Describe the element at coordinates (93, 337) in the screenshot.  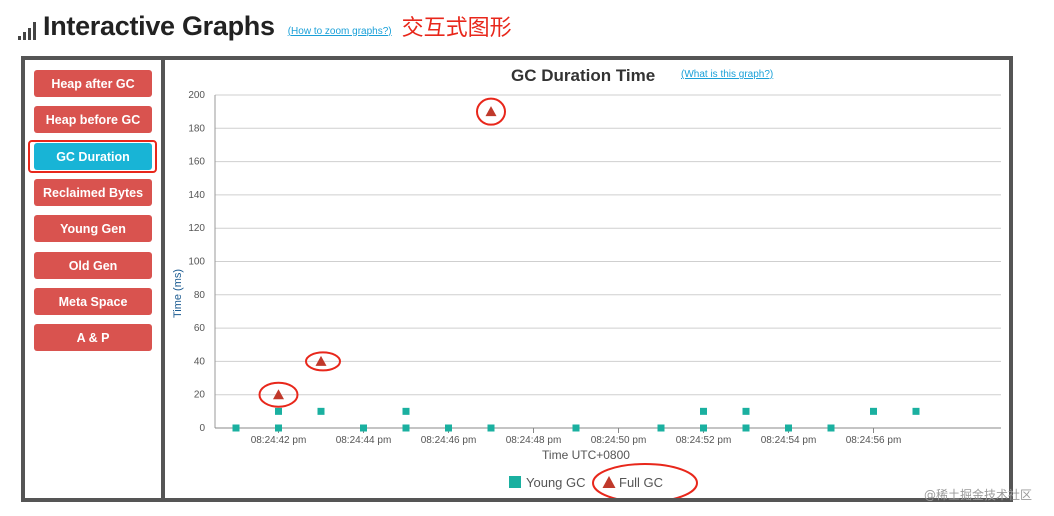
I see `a-and-p-button: A & P` at that location.